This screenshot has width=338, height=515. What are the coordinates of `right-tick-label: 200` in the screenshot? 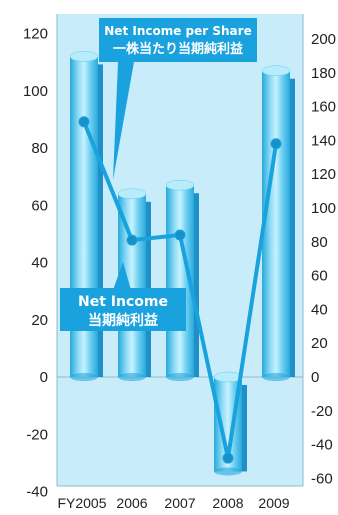 It's located at (323, 39).